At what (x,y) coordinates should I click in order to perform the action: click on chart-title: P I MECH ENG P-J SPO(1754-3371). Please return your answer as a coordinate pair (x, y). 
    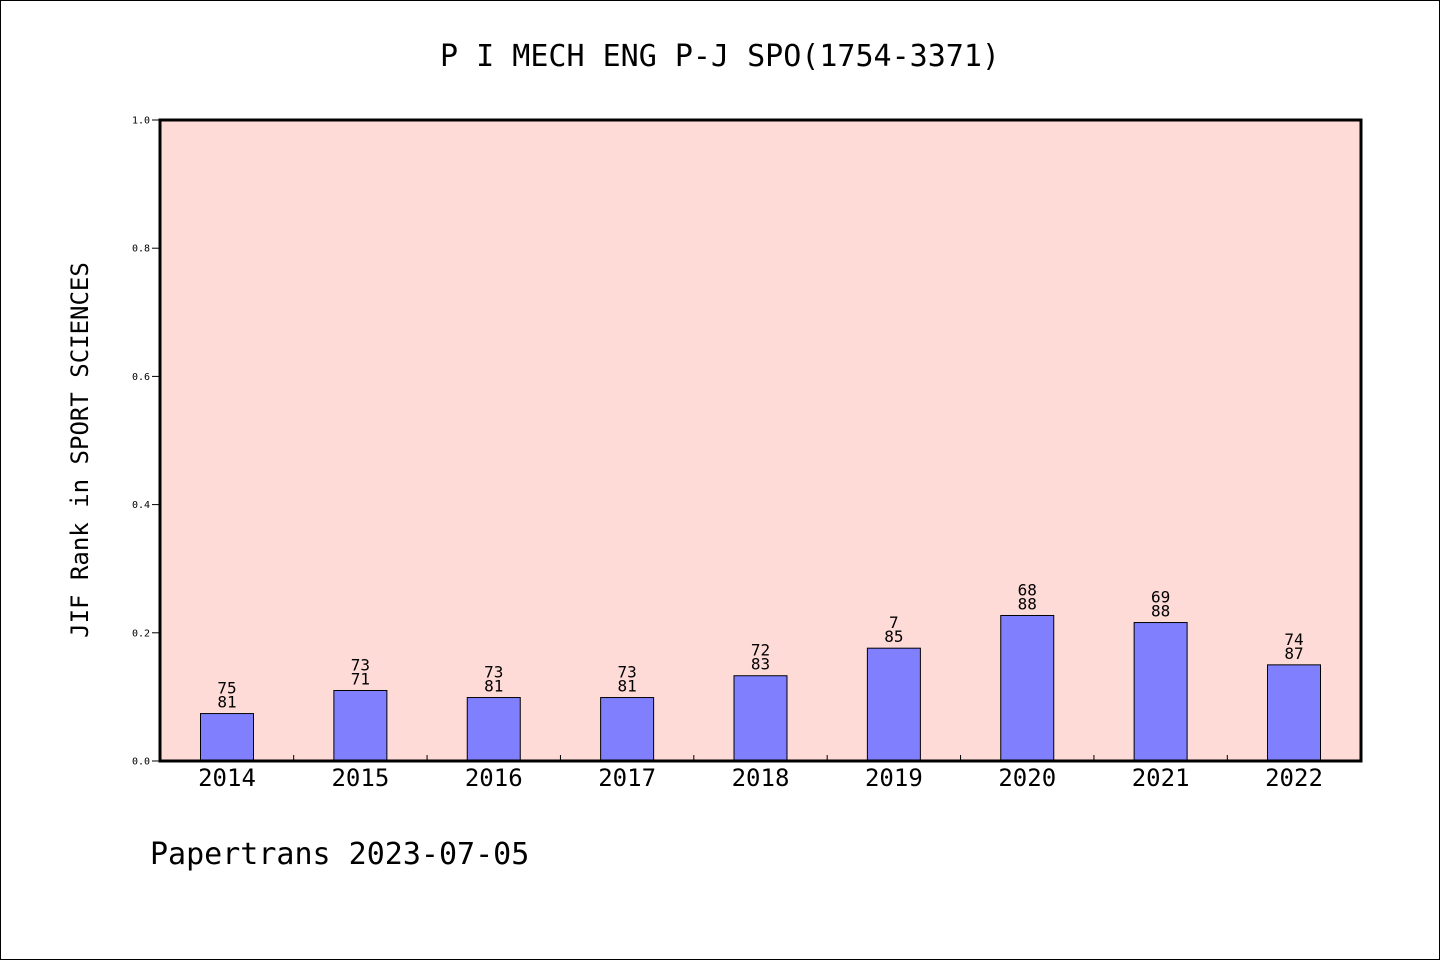
    Looking at the image, I should click on (720, 56).